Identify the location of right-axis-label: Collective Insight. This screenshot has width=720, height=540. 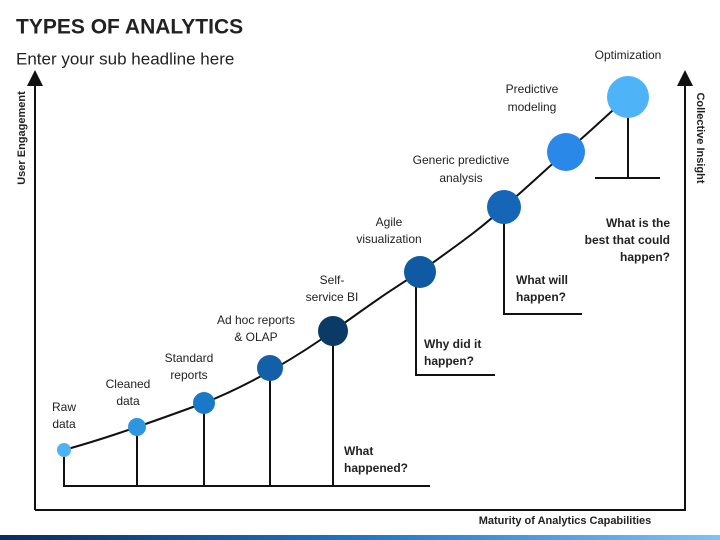
(700, 137).